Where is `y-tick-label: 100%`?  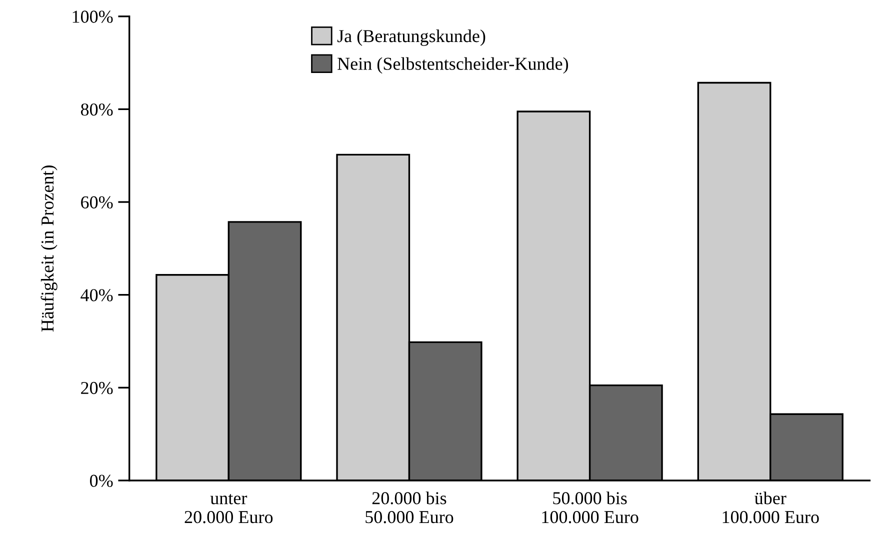 y-tick-label: 100% is located at coordinates (92, 16).